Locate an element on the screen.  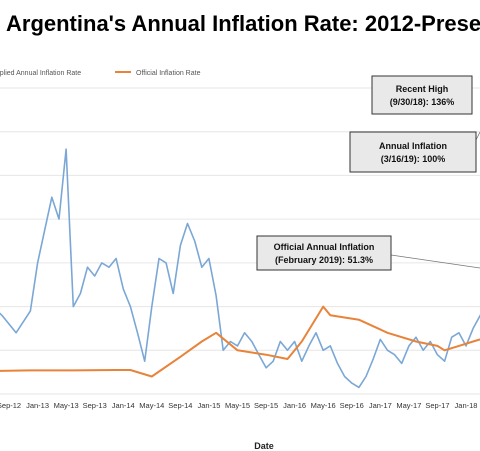
x-tick-label: May-15 is located at coordinates (237, 405).